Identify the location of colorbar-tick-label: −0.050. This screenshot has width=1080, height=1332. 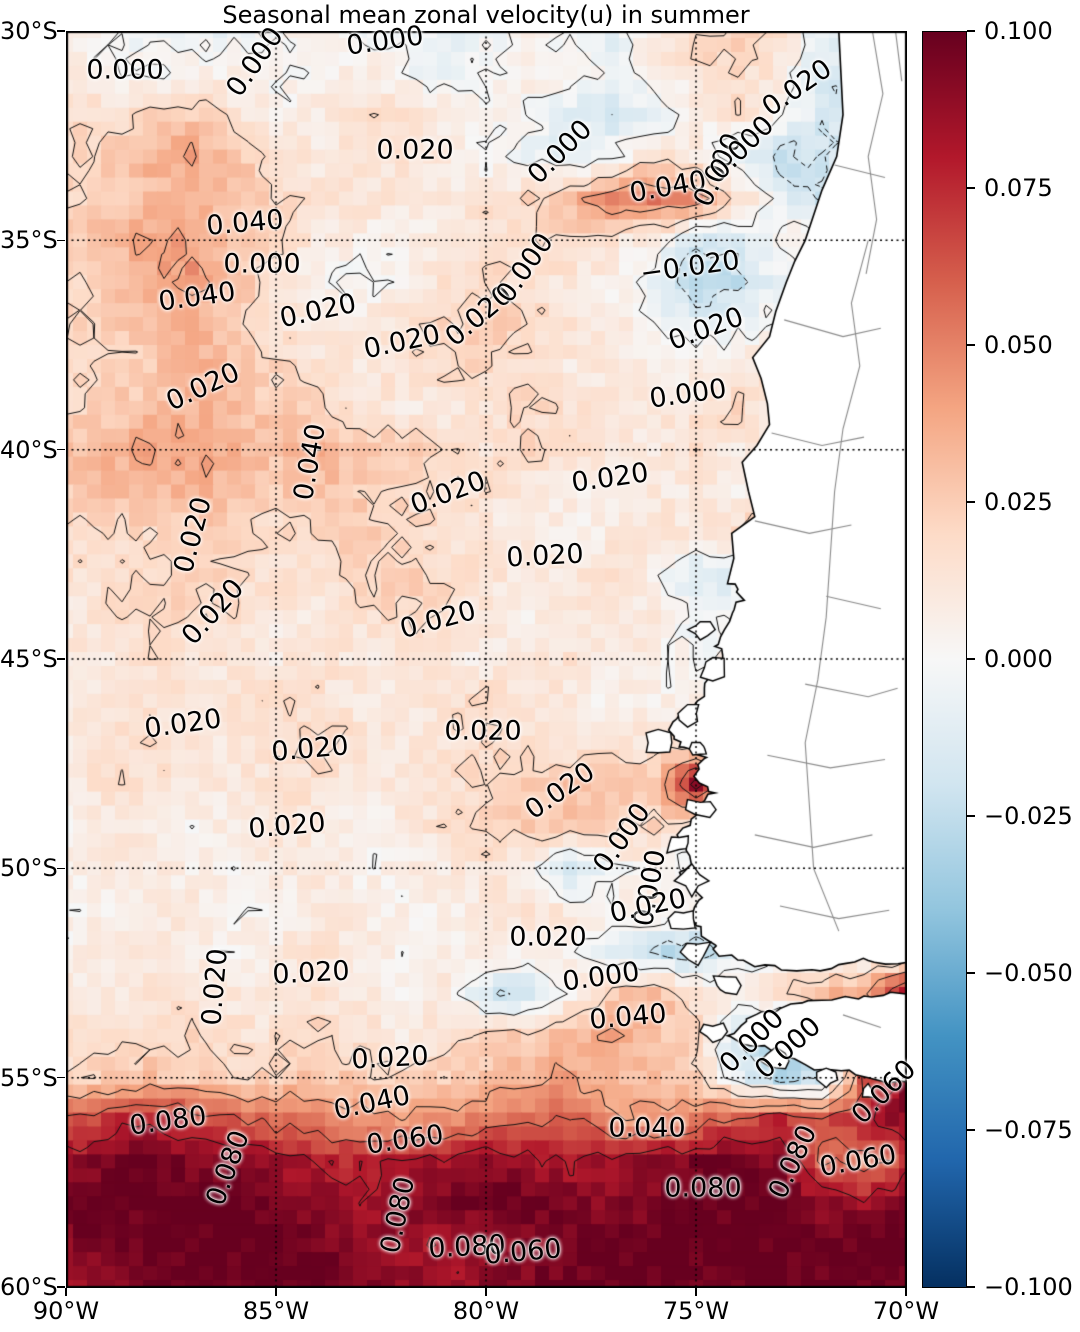
(1028, 973).